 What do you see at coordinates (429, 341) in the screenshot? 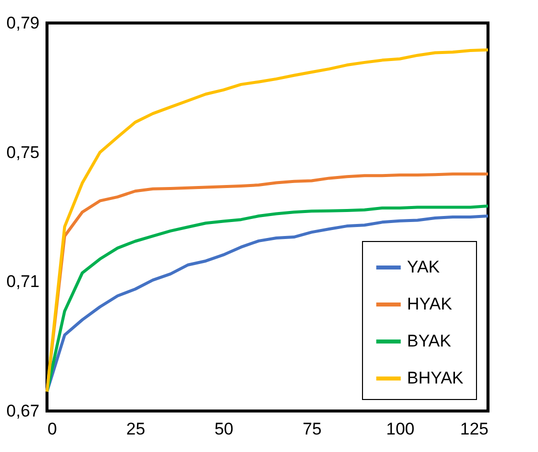
I see `legend-label: BYAK` at bounding box center [429, 341].